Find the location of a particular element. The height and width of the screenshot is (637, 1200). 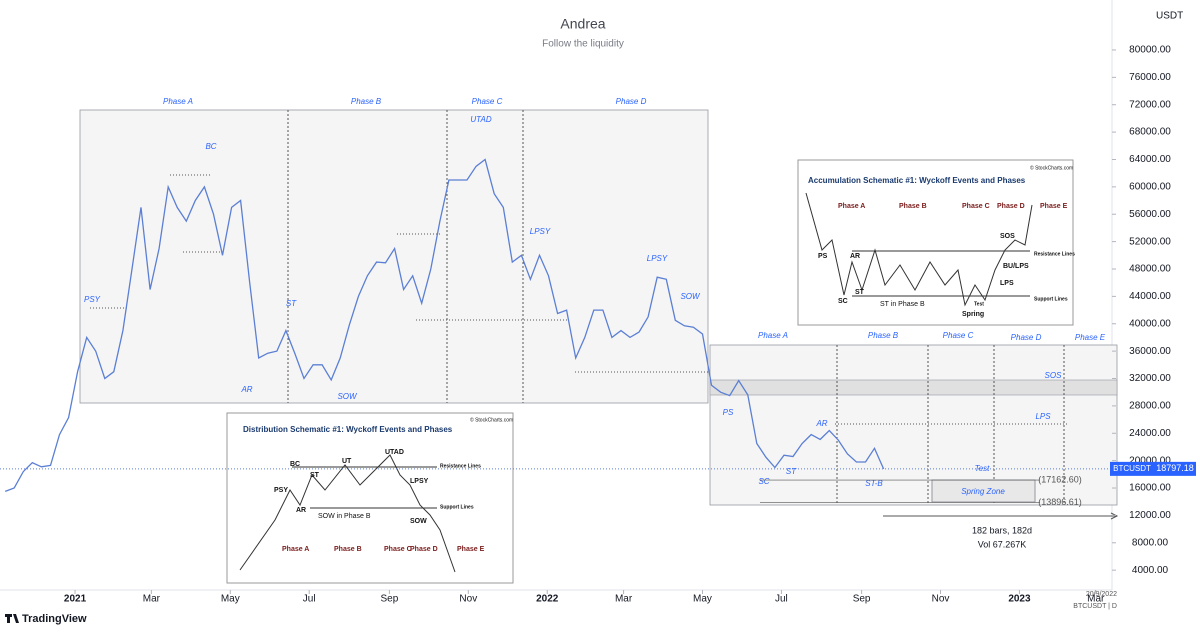

event-label: BC is located at coordinates (210, 146).